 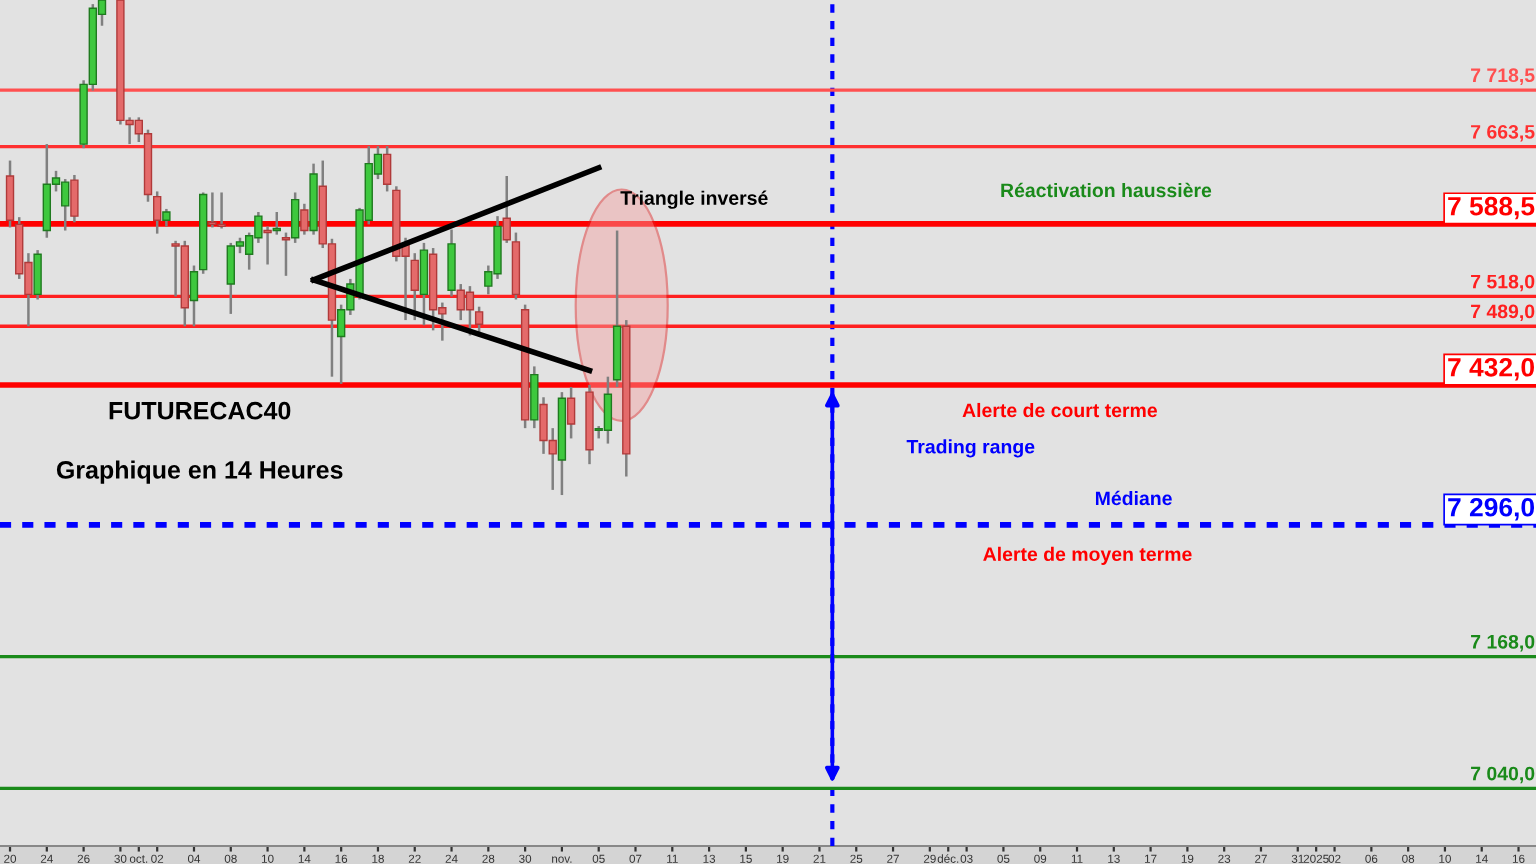 What do you see at coordinates (1491, 208) in the screenshot?
I see `ref-line-label: 7 588,5` at bounding box center [1491, 208].